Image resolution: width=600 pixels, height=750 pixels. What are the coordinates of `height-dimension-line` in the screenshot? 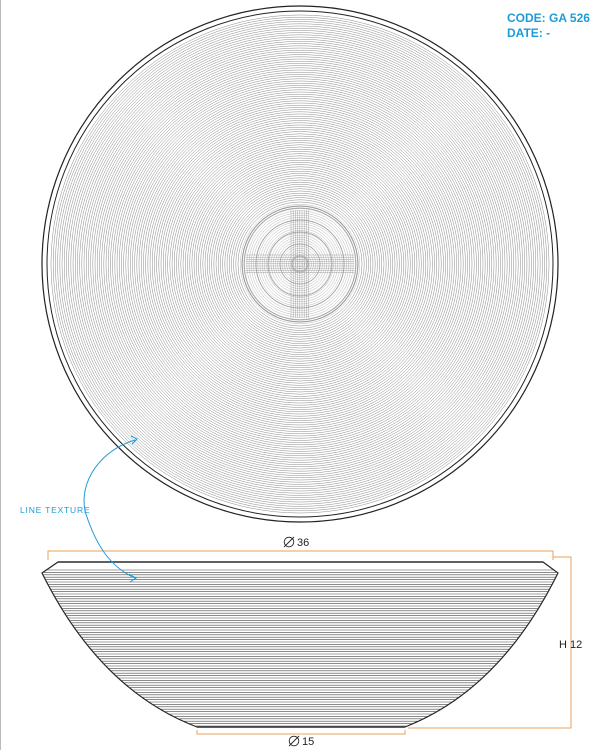 It's located at (490, 642).